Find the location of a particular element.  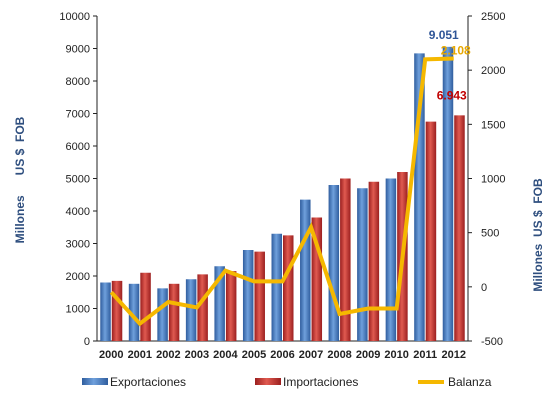

legend-label-balanza: Balanza is located at coordinates (470, 382).